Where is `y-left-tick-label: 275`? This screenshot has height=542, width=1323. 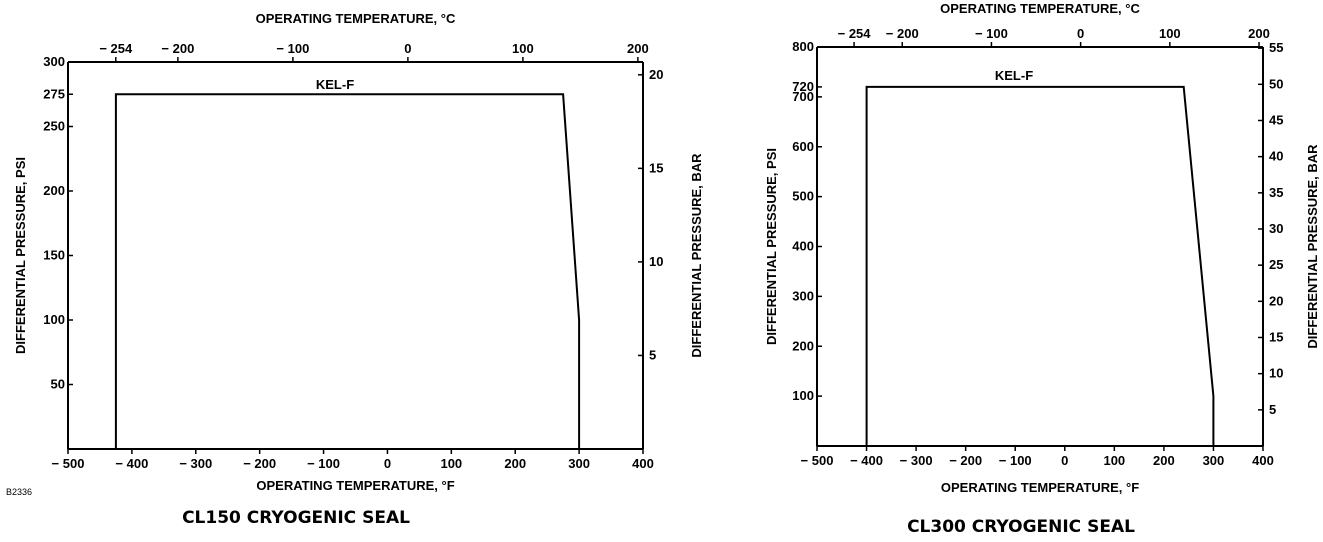
y-left-tick-label: 275 is located at coordinates (54, 93).